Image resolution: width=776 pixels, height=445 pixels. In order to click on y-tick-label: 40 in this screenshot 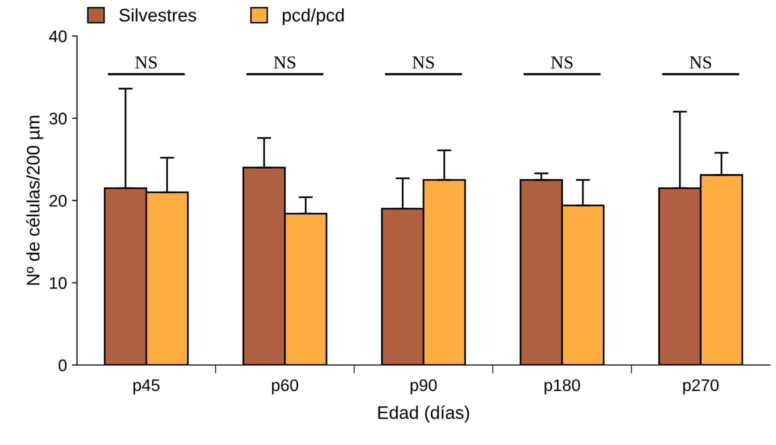, I will do `click(58, 36)`.